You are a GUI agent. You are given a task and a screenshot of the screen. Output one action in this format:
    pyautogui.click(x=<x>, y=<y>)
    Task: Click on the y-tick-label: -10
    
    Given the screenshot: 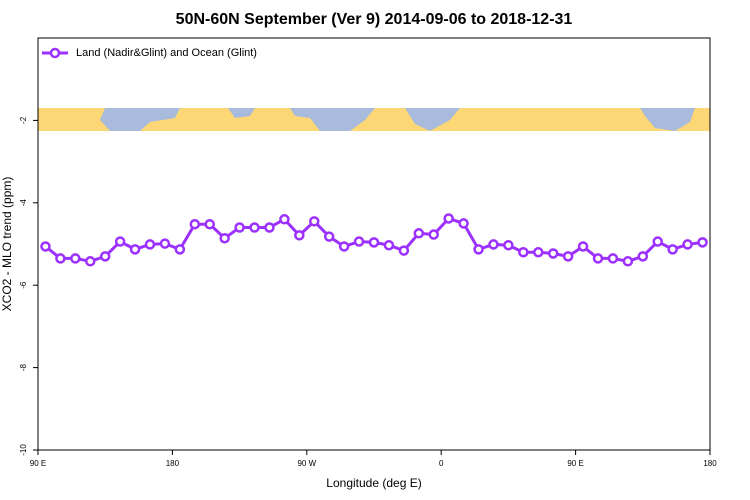 What is the action you would take?
    pyautogui.click(x=23, y=450)
    